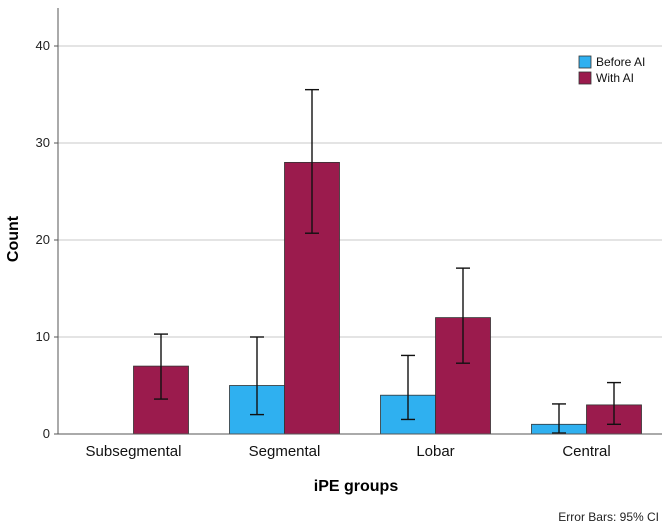 The image size is (666, 529). Describe the element at coordinates (585, 78) in the screenshot. I see `legend-swatch-with-ai` at that location.